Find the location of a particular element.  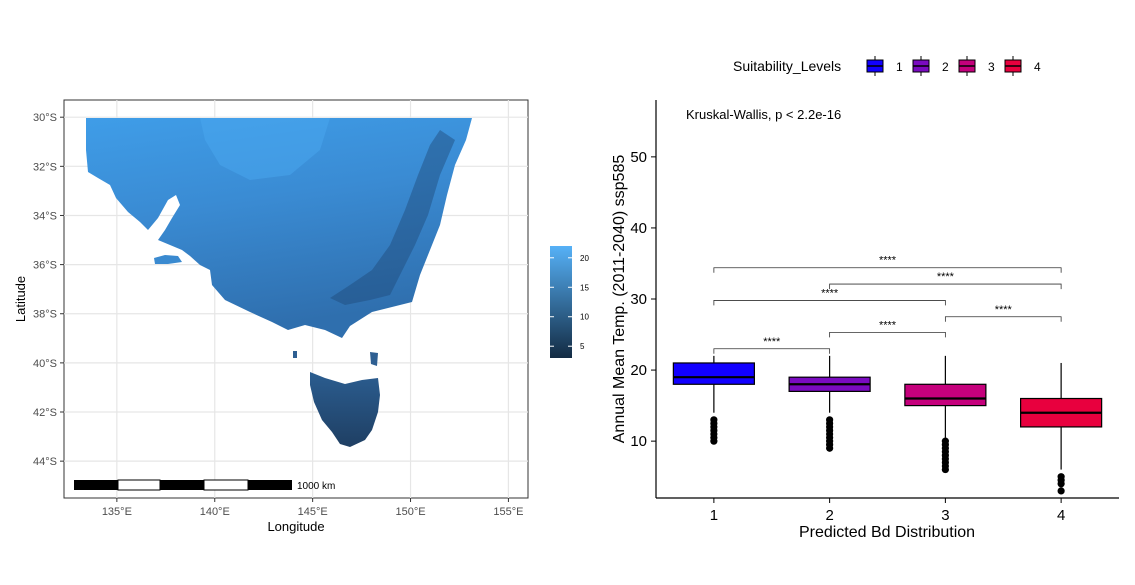

kruskal-annotation: Kruskal-Wallis, p < 2.2e-16 is located at coordinates (763, 114).